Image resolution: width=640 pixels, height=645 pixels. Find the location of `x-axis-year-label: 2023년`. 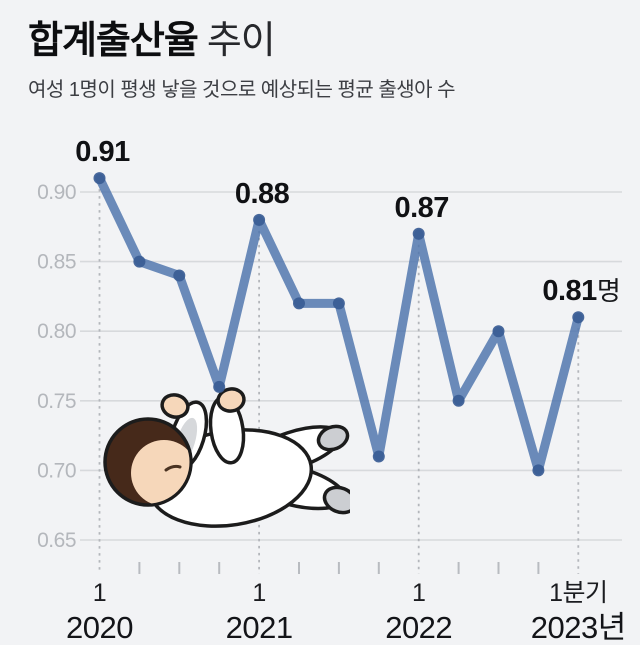

x-axis-year-label: 2023년 is located at coordinates (578, 627).